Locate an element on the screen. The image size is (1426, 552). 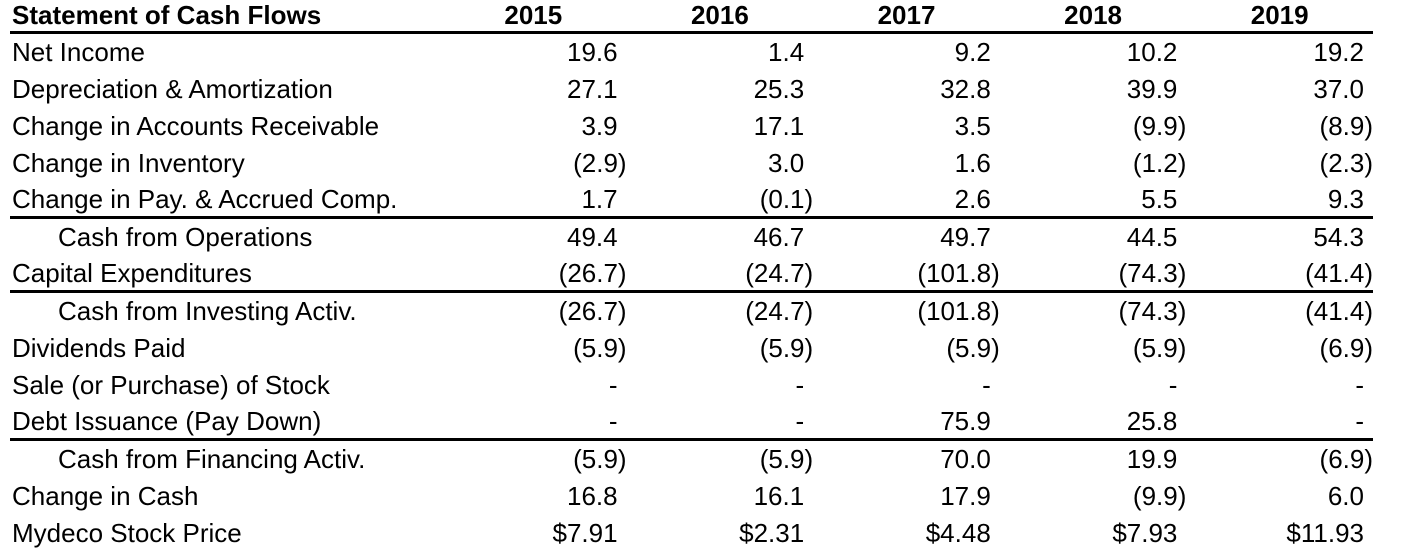
table-row: Net Income 19.6 1.4 9.2 10.2 19.2 is located at coordinates (691, 52).